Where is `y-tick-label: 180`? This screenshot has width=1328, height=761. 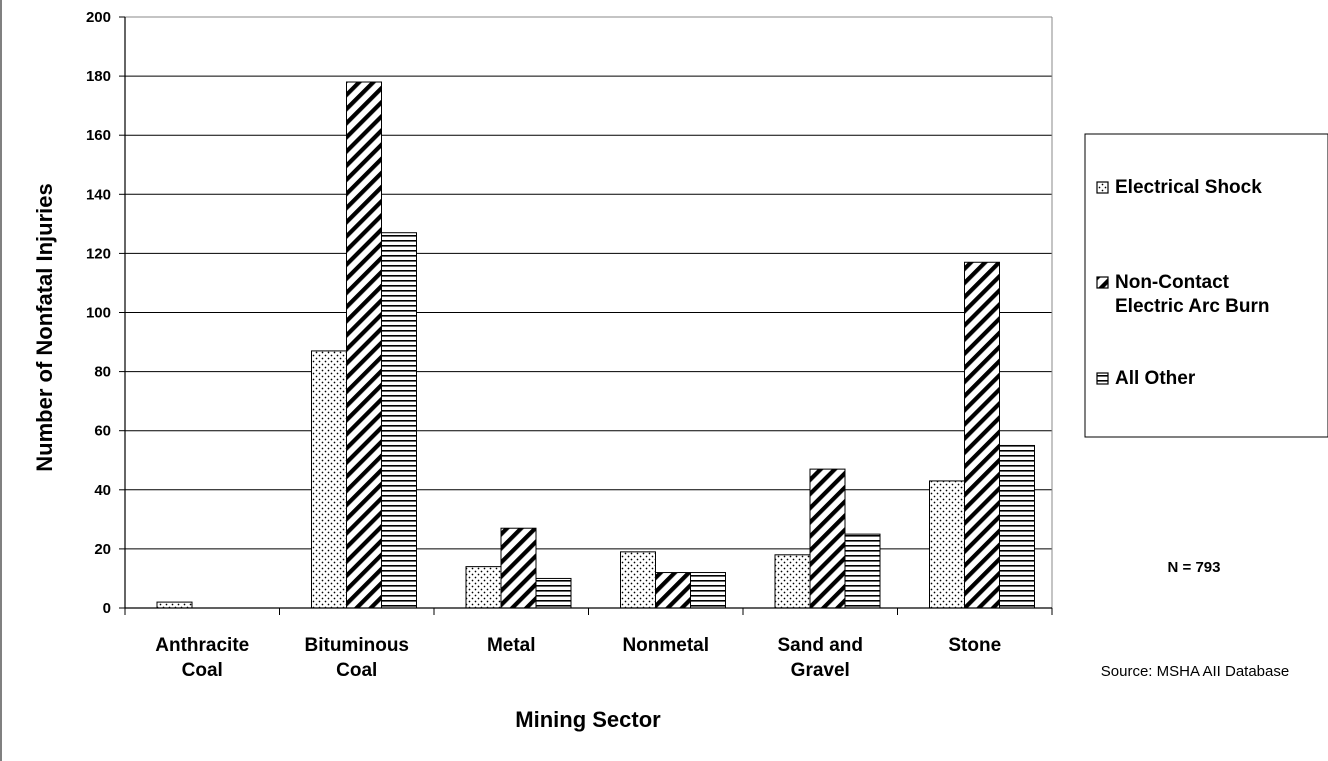 y-tick-label: 180 is located at coordinates (98, 76).